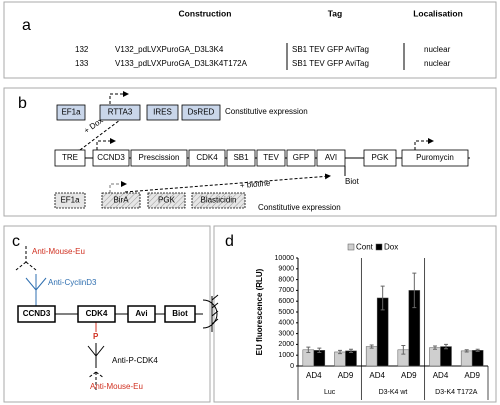  Describe the element at coordinates (210, 314) in the screenshot. I see `streptavidin` at that location.